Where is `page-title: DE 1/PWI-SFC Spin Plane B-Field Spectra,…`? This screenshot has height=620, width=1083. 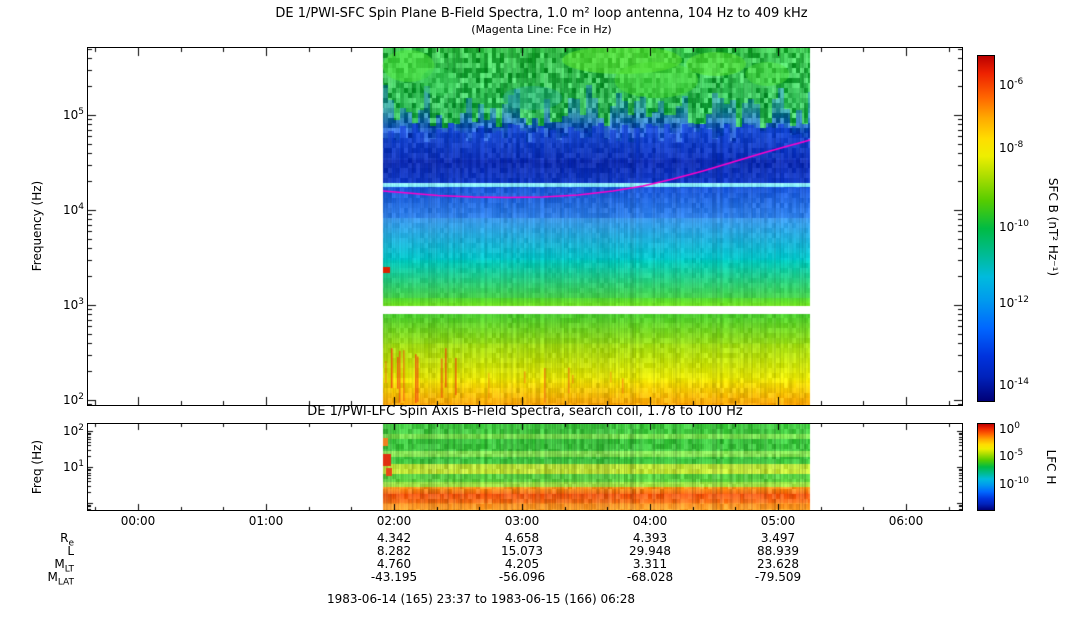 page-title: DE 1/PWI-SFC Spin Plane B-Field Spectra,… is located at coordinates (541, 13).